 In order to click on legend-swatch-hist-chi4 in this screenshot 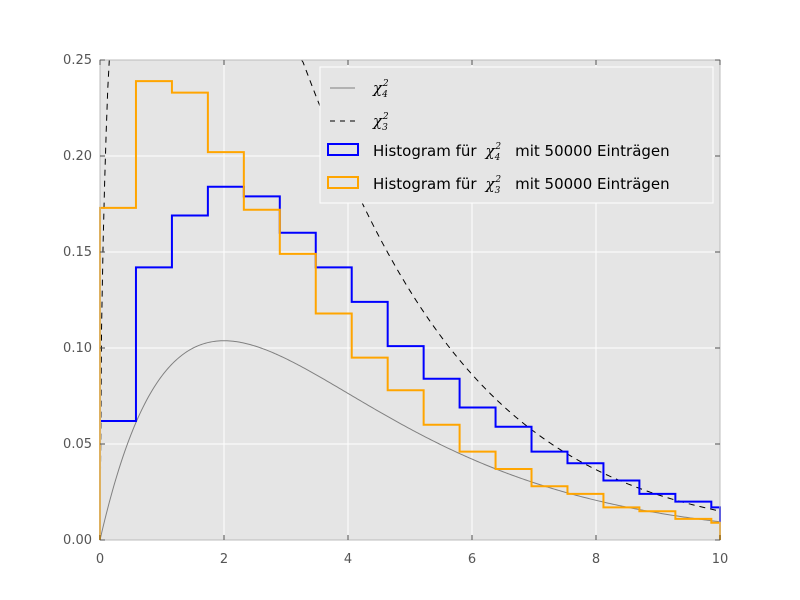, I will do `click(343, 149)`.